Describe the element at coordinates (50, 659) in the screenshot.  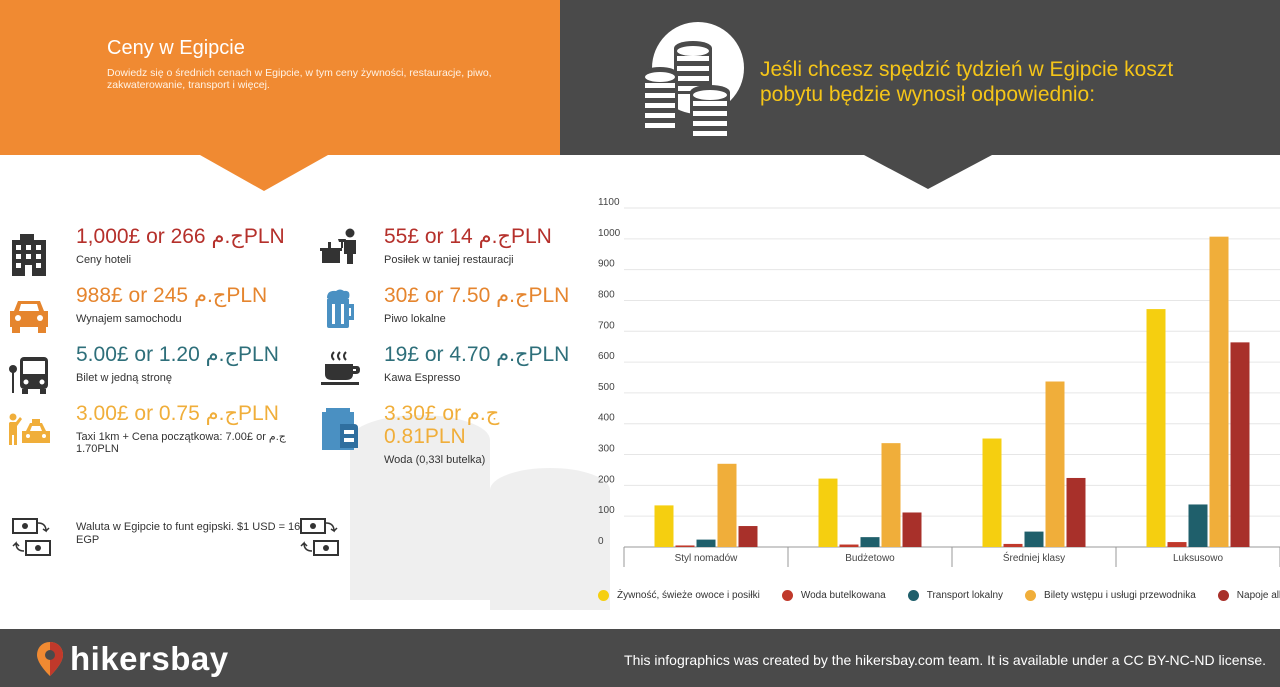
I see `map-pin-icon` at that location.